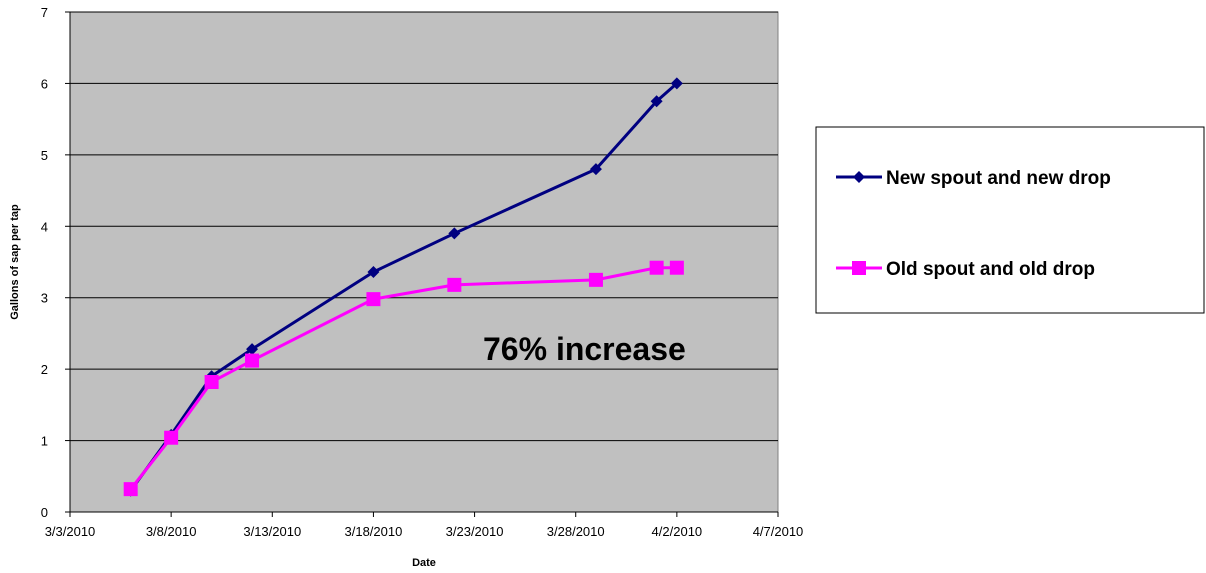 Image resolution: width=1206 pixels, height=573 pixels. Describe the element at coordinates (55, 262) in the screenshot. I see `y-tick-labels: 0 1 2 3 4 5 6 7` at that location.